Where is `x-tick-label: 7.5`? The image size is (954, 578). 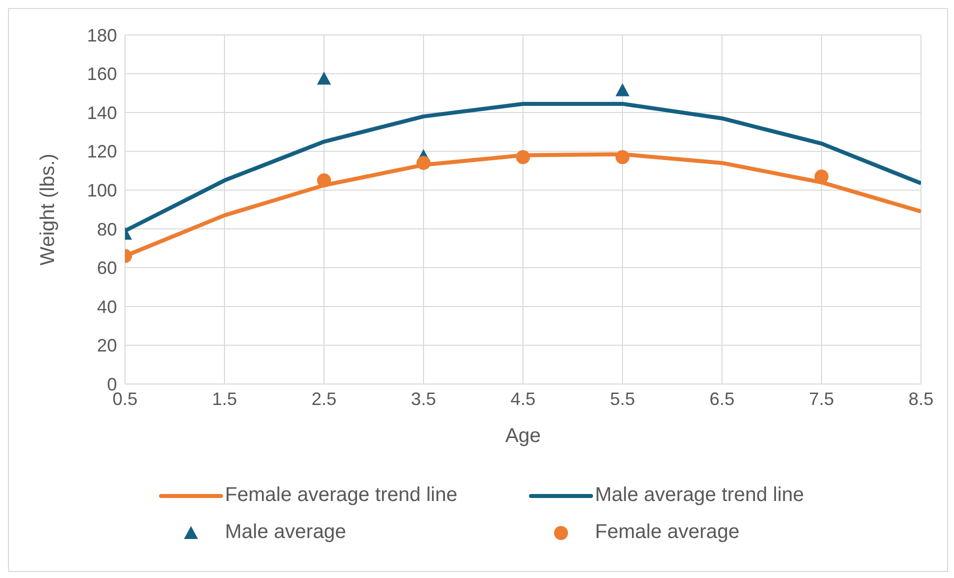
x-tick-label: 7.5 is located at coordinates (821, 398).